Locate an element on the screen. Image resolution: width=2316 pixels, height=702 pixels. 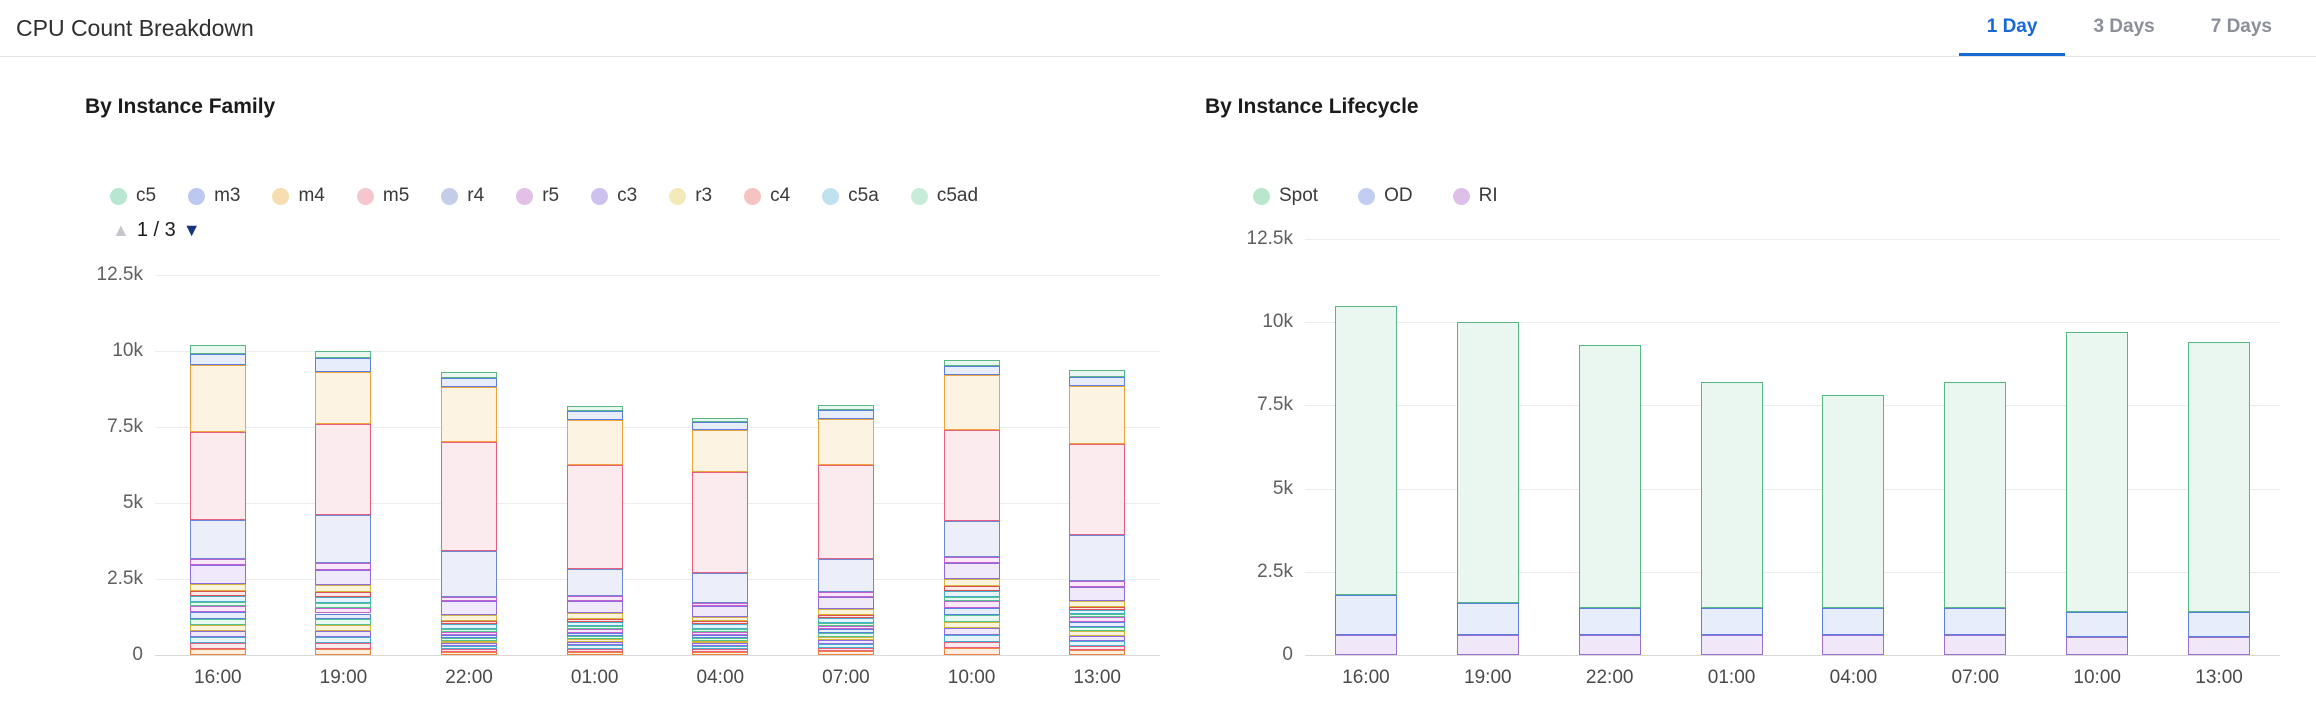
legend-item-m3: m3 is located at coordinates (214, 196).